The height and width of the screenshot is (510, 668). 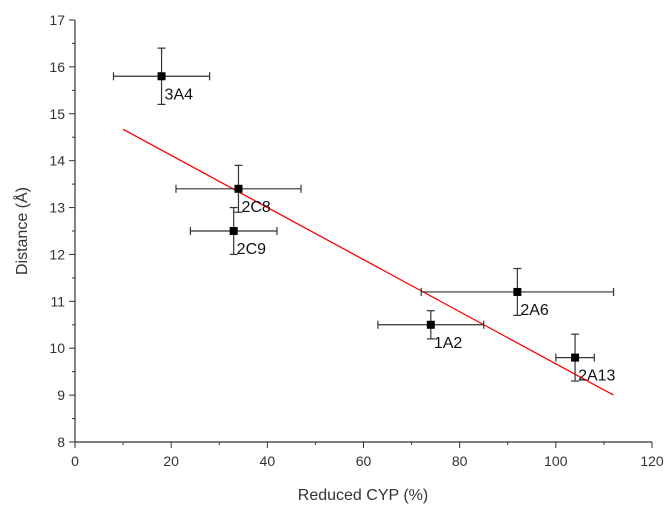 I want to click on x-tick-label: 40, so click(x=268, y=461).